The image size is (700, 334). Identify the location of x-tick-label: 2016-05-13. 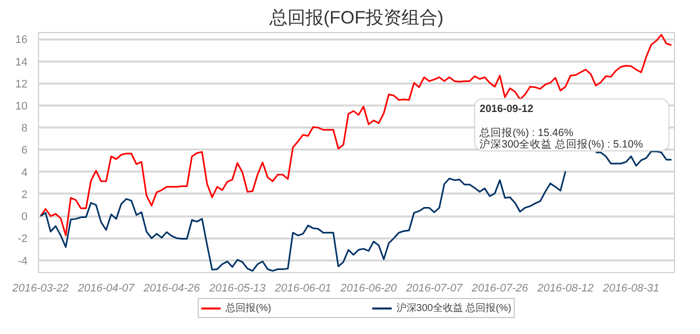
(237, 288).